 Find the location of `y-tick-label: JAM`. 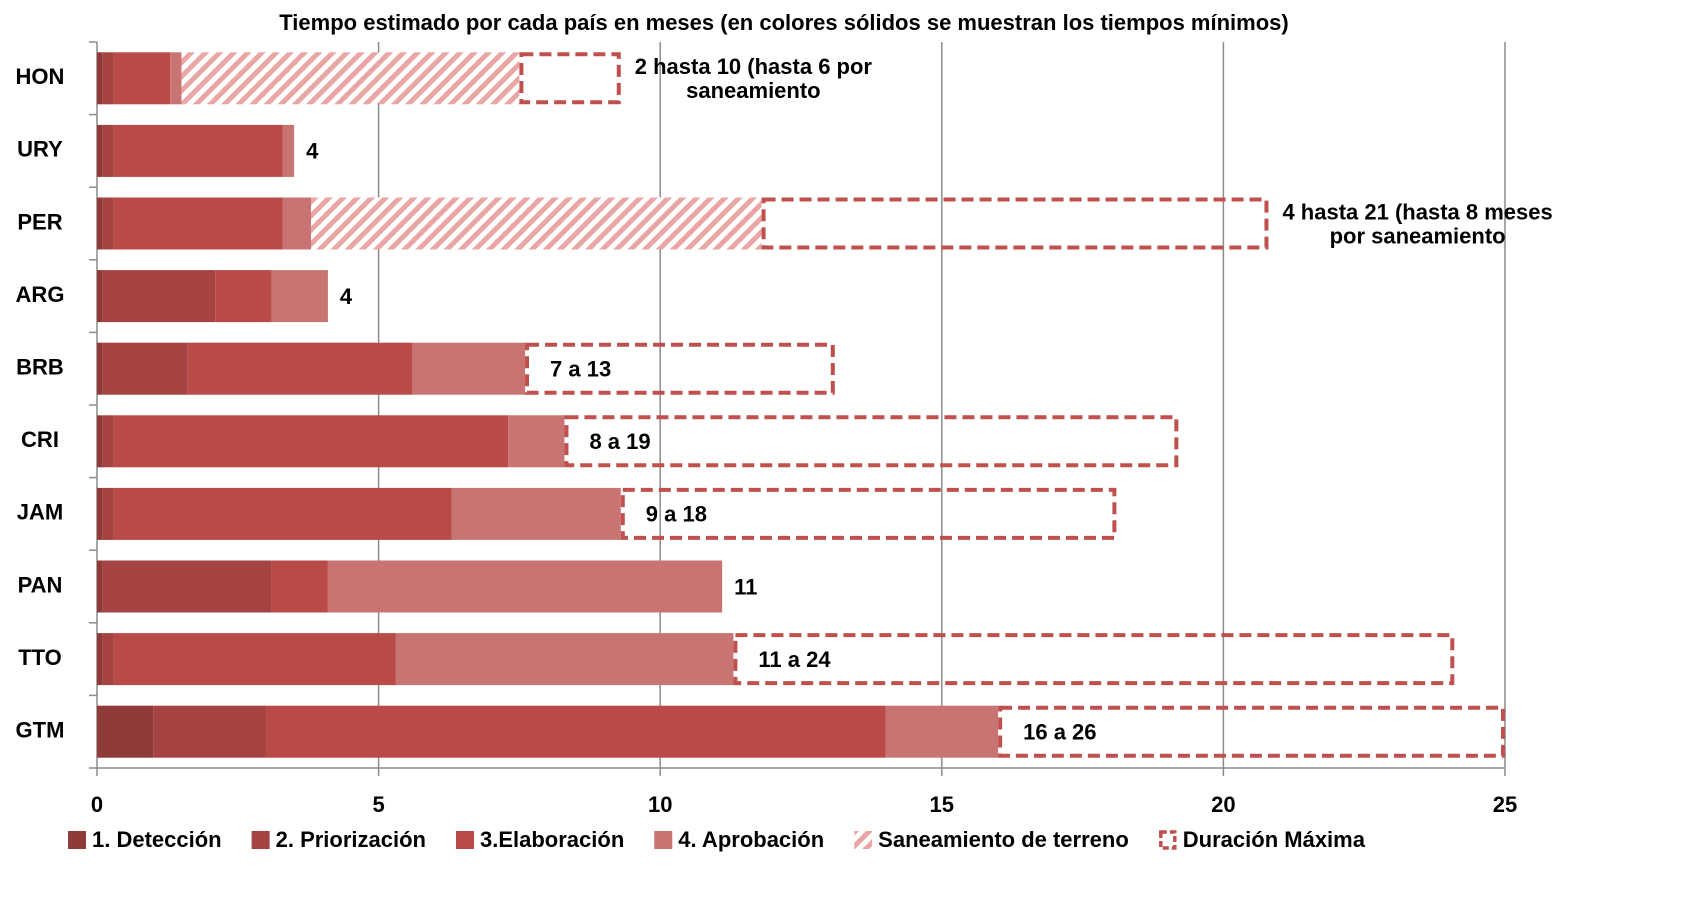

y-tick-label: JAM is located at coordinates (40, 512).